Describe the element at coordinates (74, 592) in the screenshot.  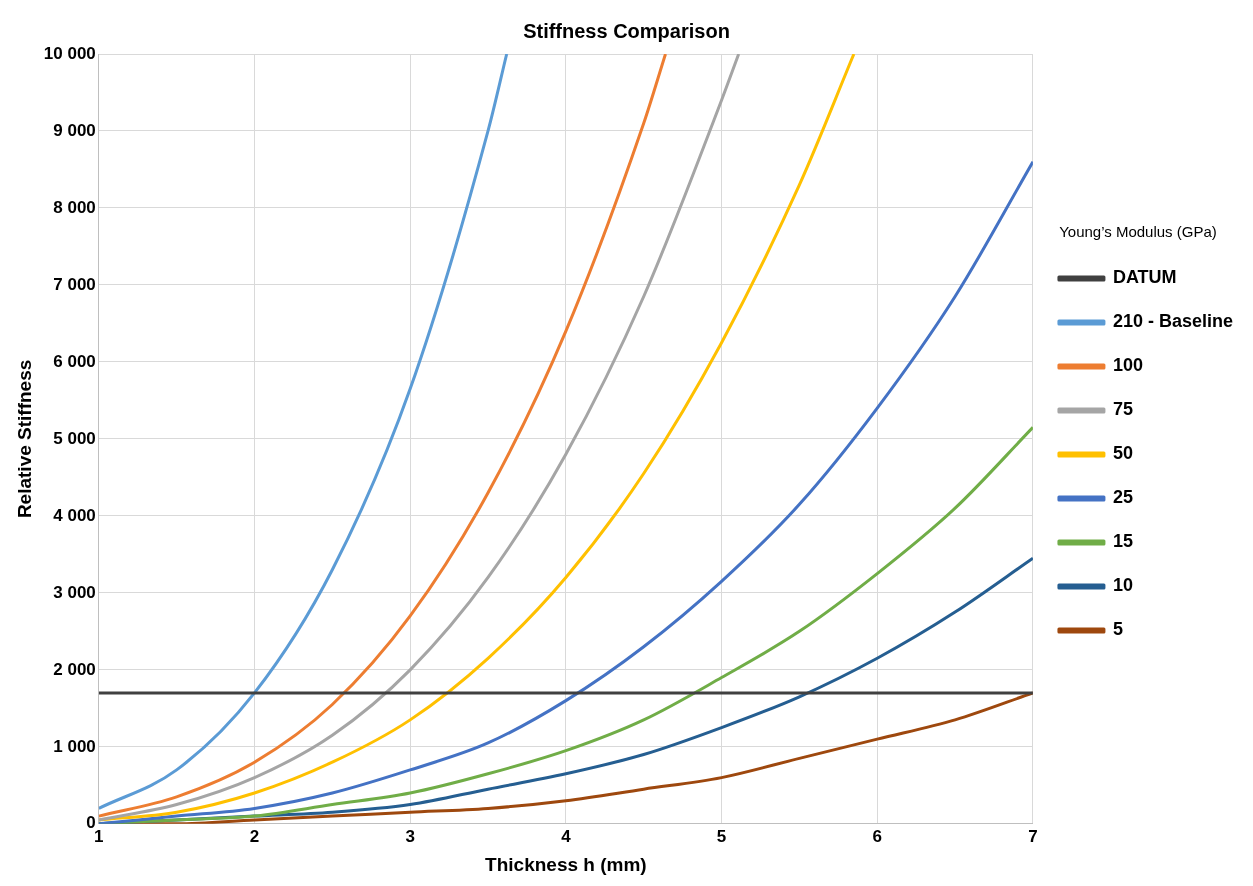
I see `y-tick-label: 3 000` at that location.